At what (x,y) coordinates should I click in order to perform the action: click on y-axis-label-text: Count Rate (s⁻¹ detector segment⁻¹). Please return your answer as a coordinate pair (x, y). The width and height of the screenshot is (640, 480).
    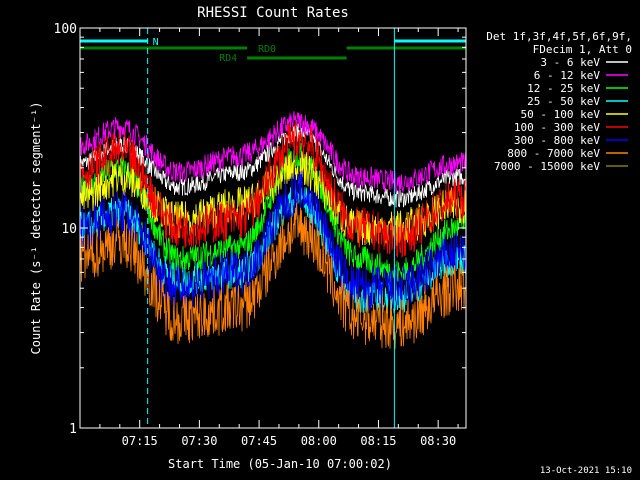
    Looking at the image, I should click on (36, 228).